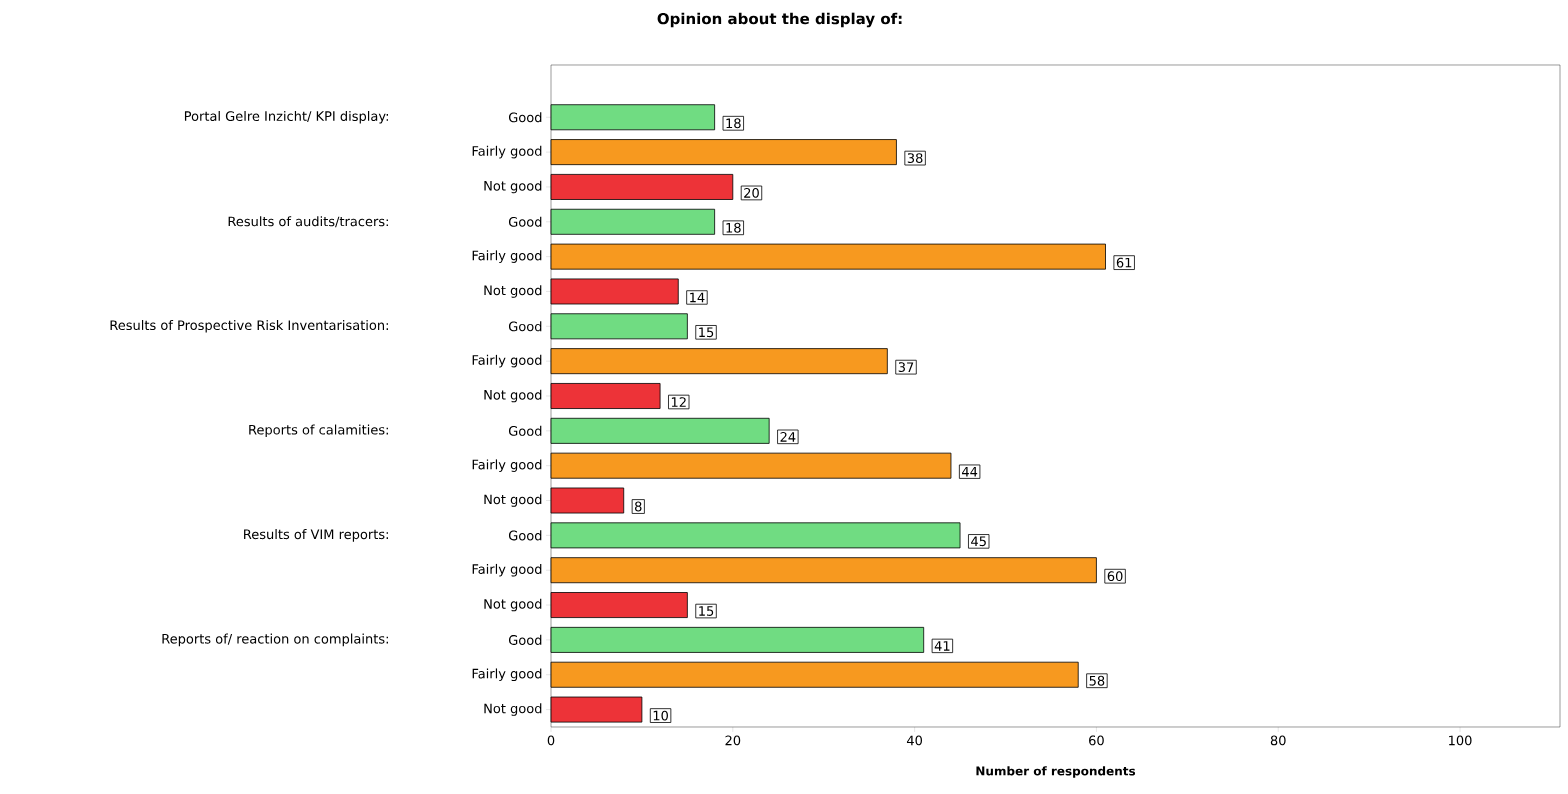 This screenshot has height=794, width=1568. What do you see at coordinates (1124, 262) in the screenshot?
I see `data-label: 61` at bounding box center [1124, 262].